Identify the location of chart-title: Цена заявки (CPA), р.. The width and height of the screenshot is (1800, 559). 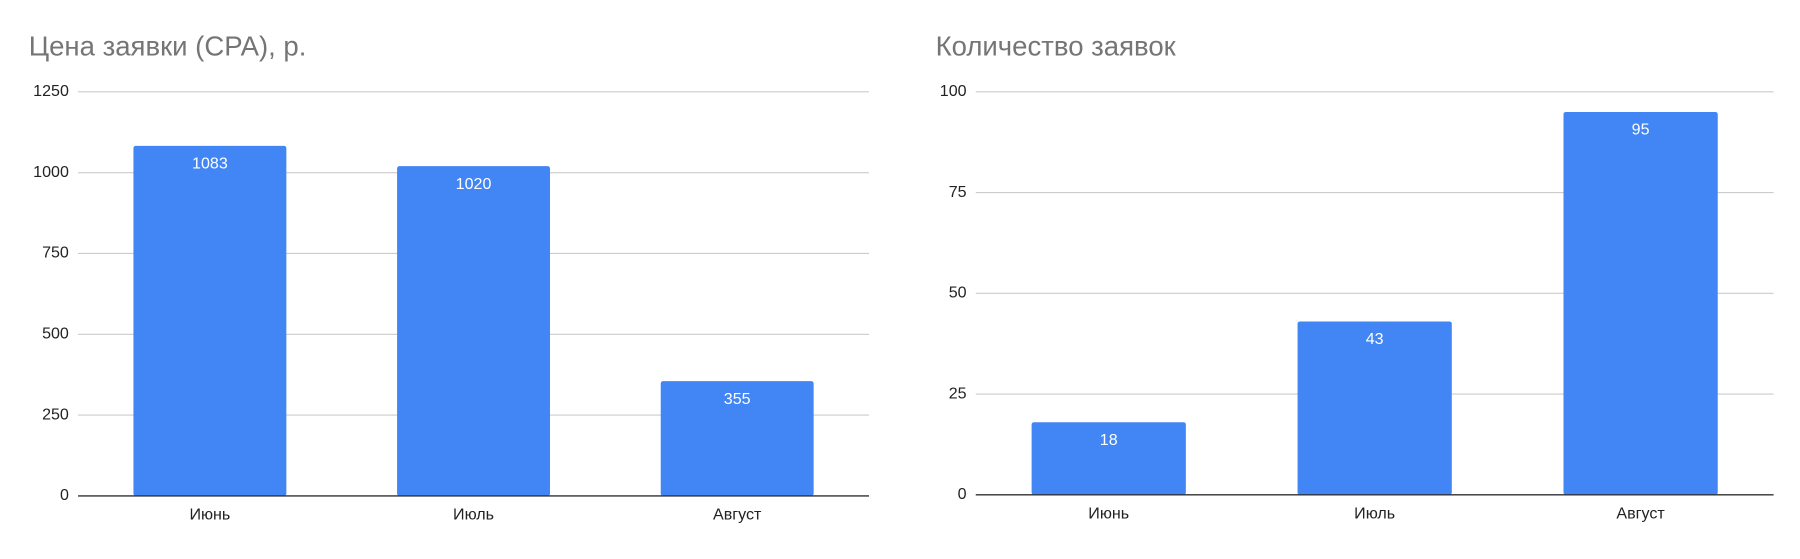
(168, 45).